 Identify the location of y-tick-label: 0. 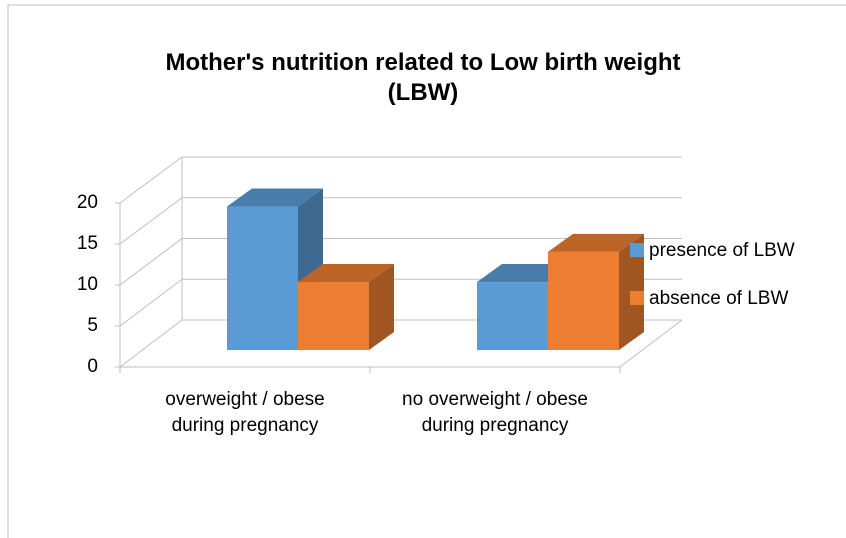
(92, 366).